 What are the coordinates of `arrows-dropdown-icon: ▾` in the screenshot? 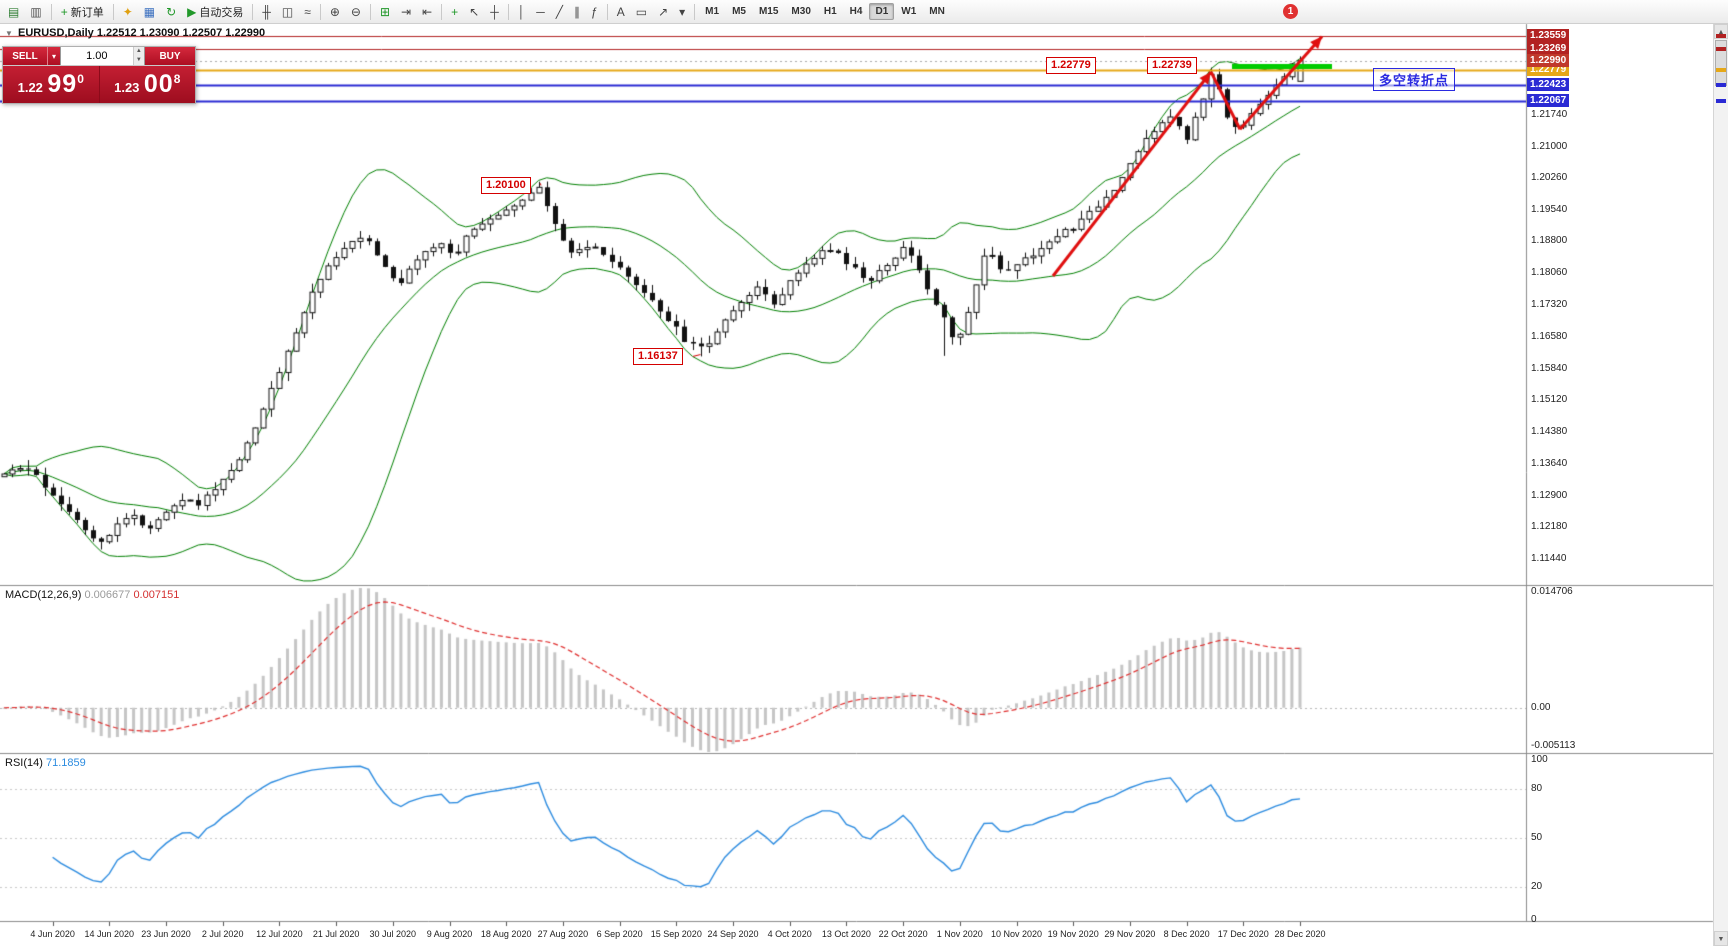 It's located at (682, 12).